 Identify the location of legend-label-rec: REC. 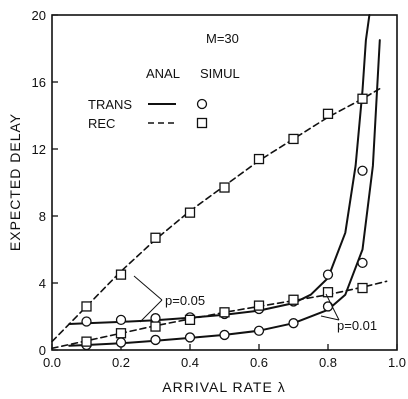
(101, 123).